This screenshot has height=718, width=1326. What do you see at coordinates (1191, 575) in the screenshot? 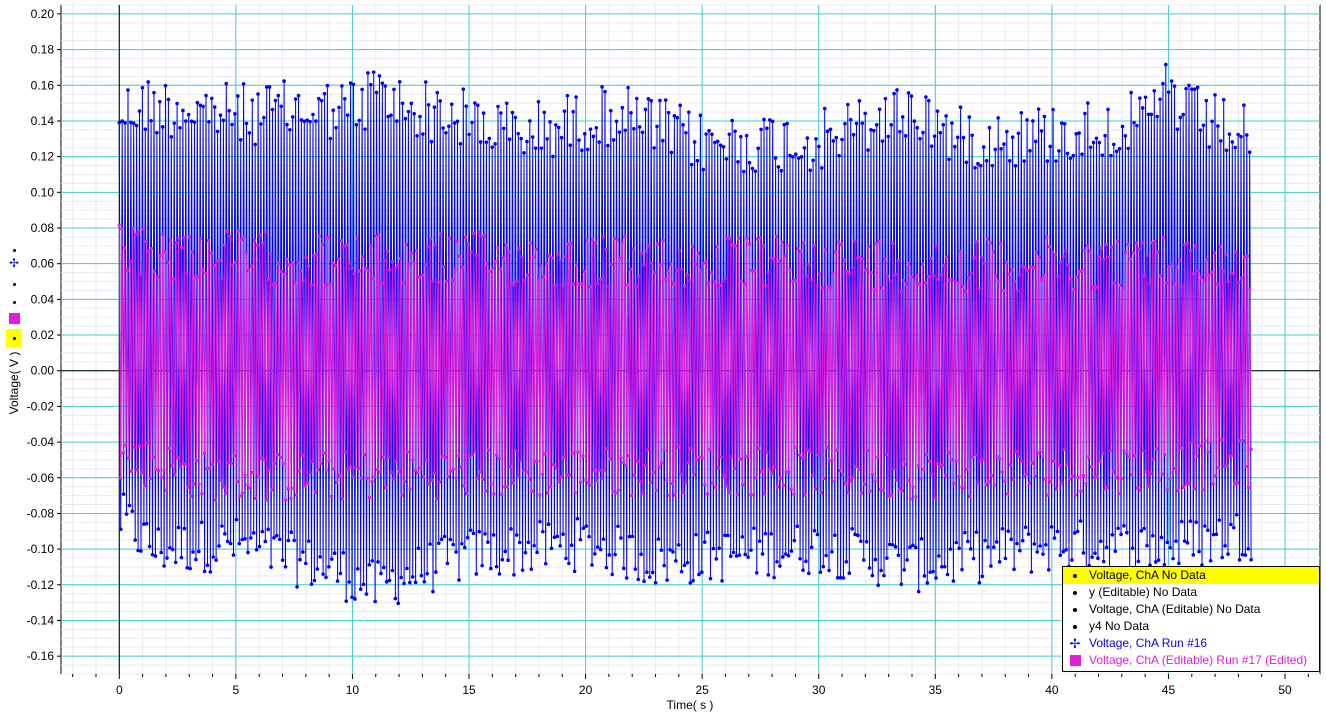
I see `legend-item: Voltage, ChA No Data` at bounding box center [1191, 575].